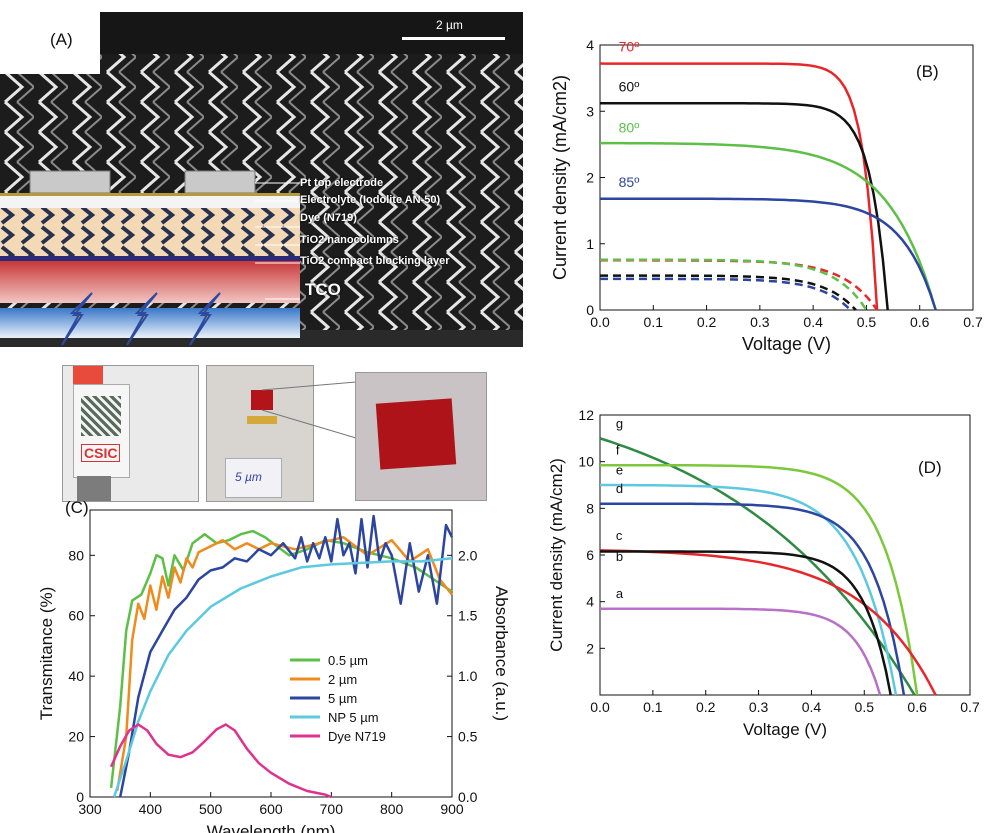  Describe the element at coordinates (76, 737) in the screenshot. I see `chart-c-y-tick-label: 20` at that location.